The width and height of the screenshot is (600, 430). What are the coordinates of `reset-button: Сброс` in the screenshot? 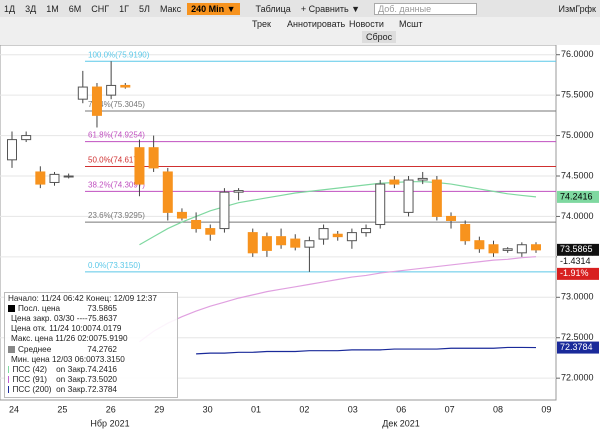 It's located at (379, 37).